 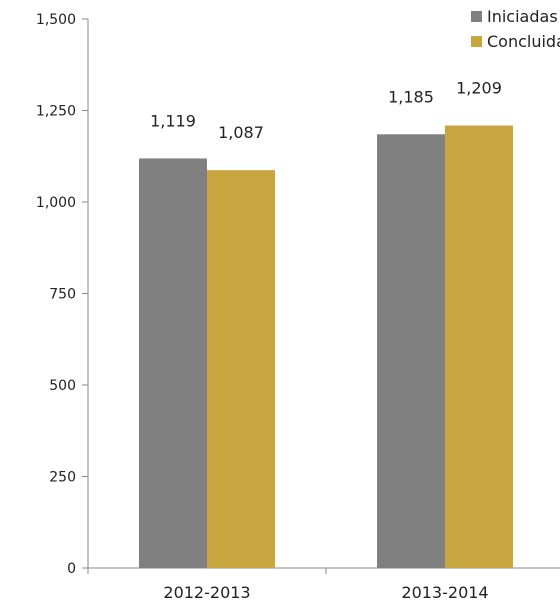 What do you see at coordinates (241, 132) in the screenshot?
I see `data-label: 1,087` at bounding box center [241, 132].